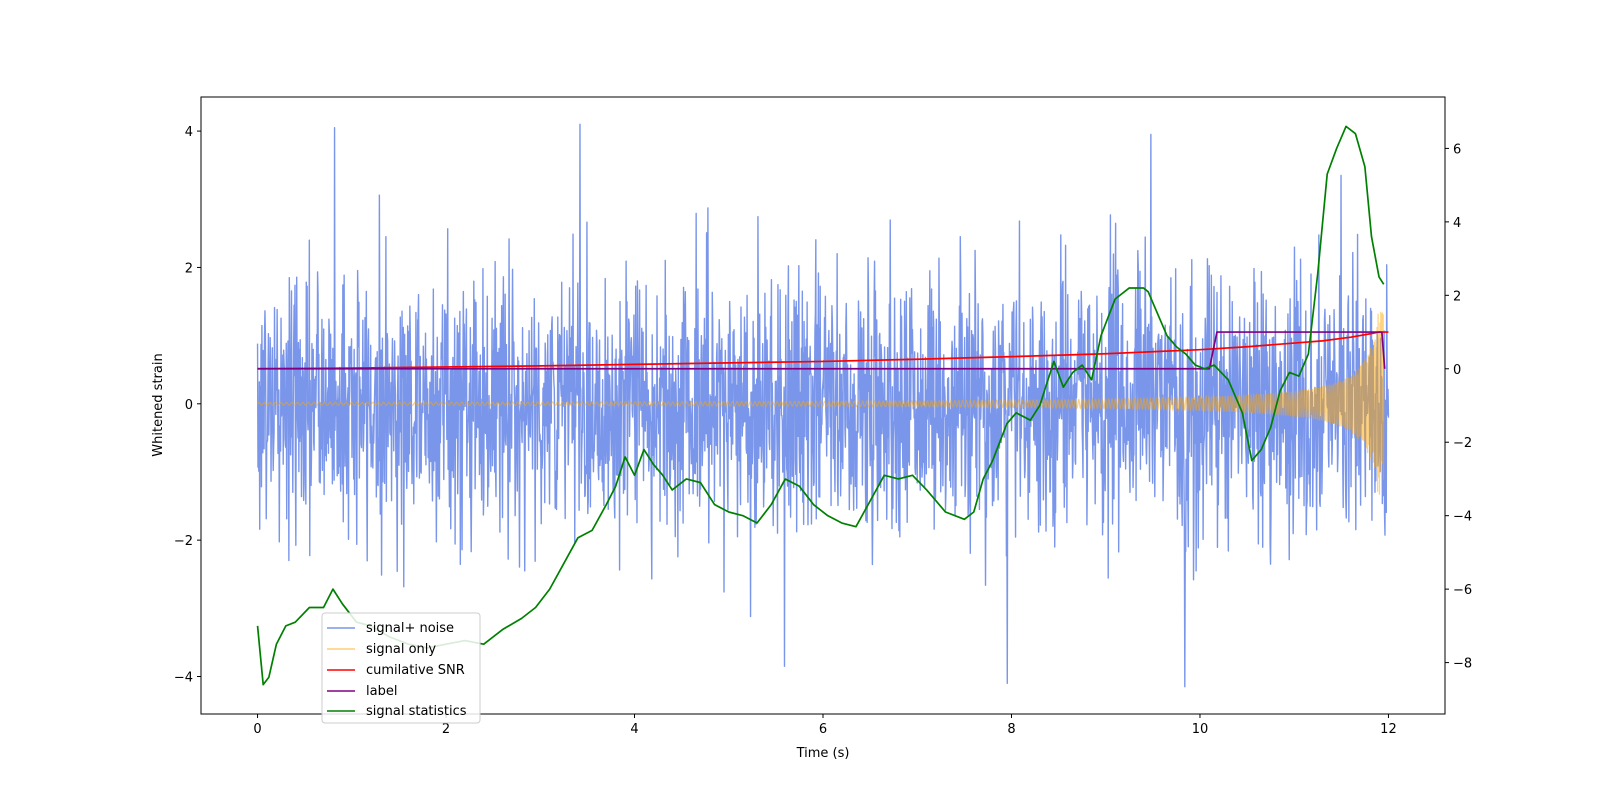 The image size is (1600, 800). I want to click on y-axis-left: −4 −2 0 2 4, so click(187, 405).